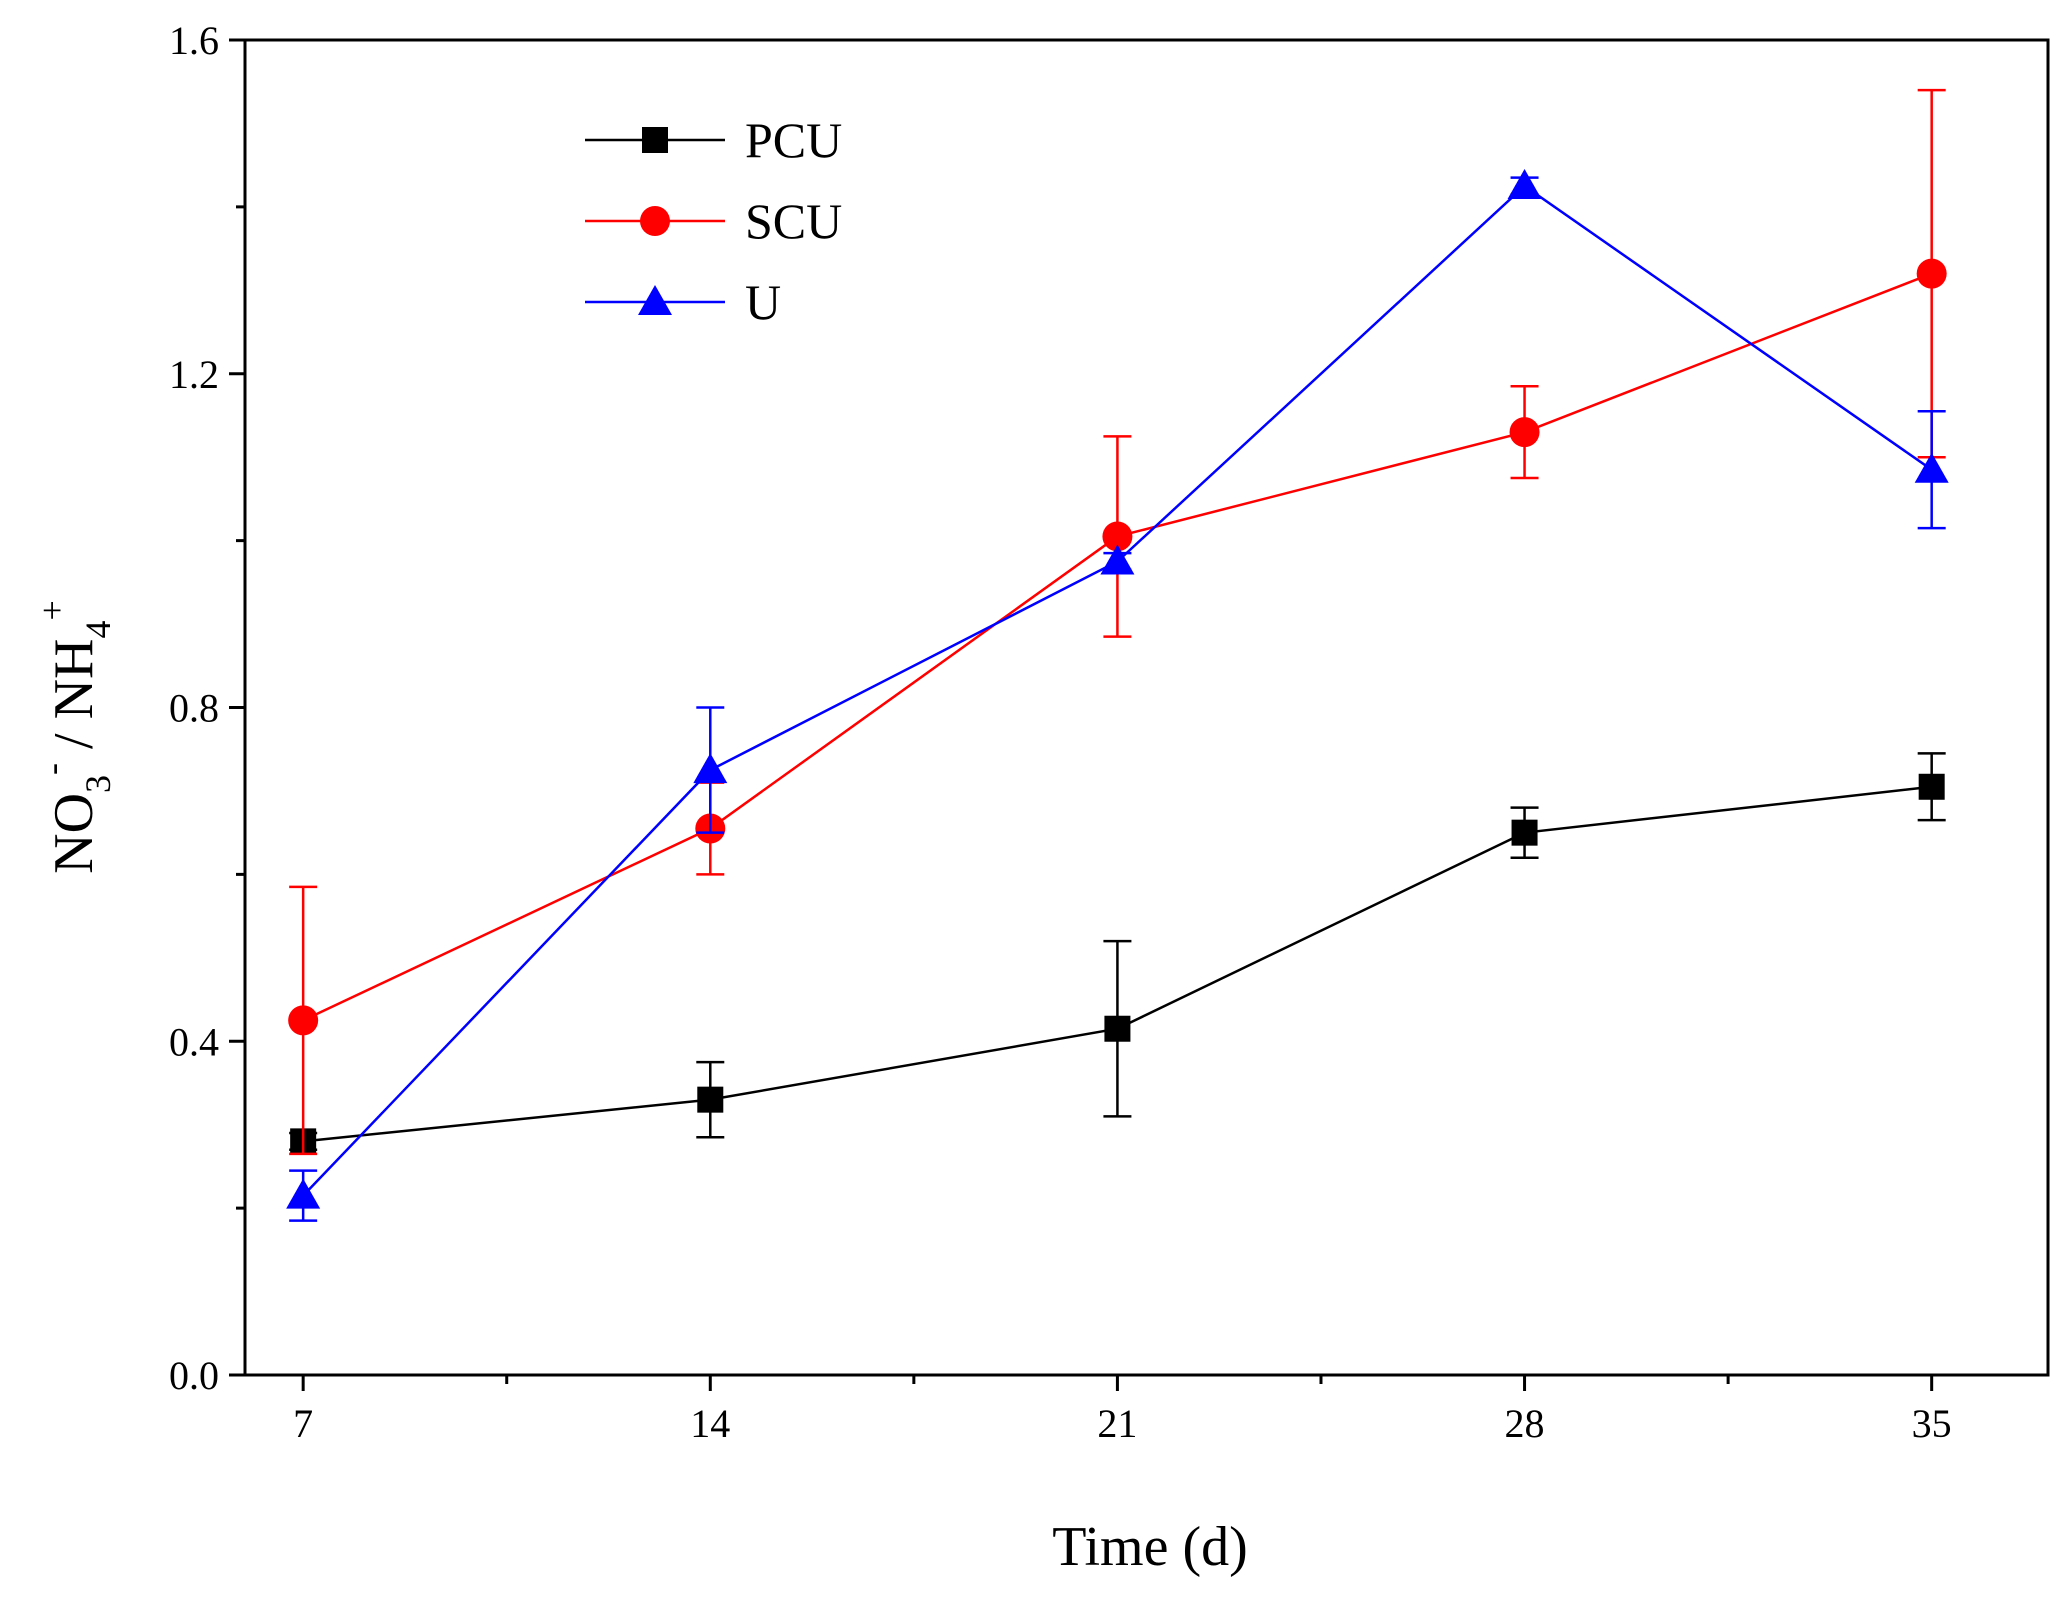 This screenshot has width=2068, height=1603. I want to click on x-tick-label: 28, so click(1525, 1423).